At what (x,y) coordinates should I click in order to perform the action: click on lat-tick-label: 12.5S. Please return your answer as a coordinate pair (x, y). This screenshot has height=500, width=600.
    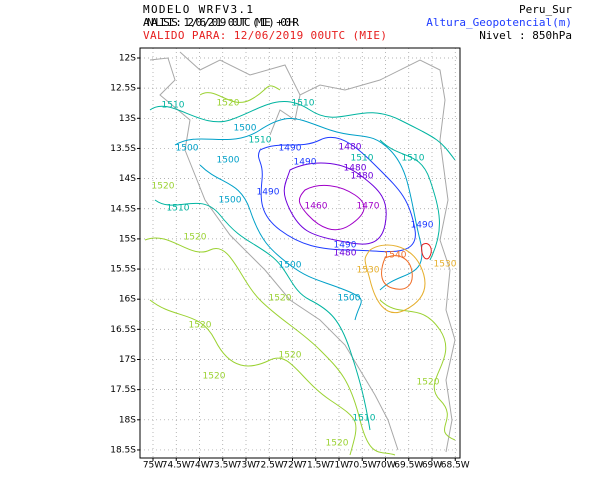
    Looking at the image, I should click on (123, 89).